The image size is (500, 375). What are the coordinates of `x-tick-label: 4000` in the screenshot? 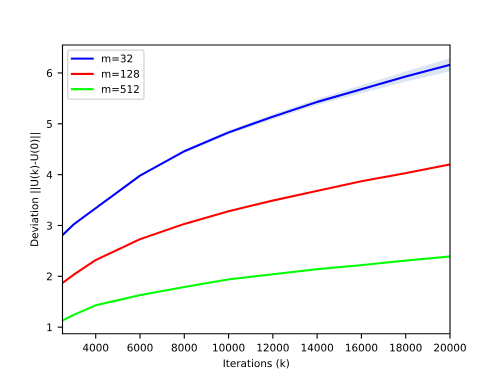 It's located at (95, 348).